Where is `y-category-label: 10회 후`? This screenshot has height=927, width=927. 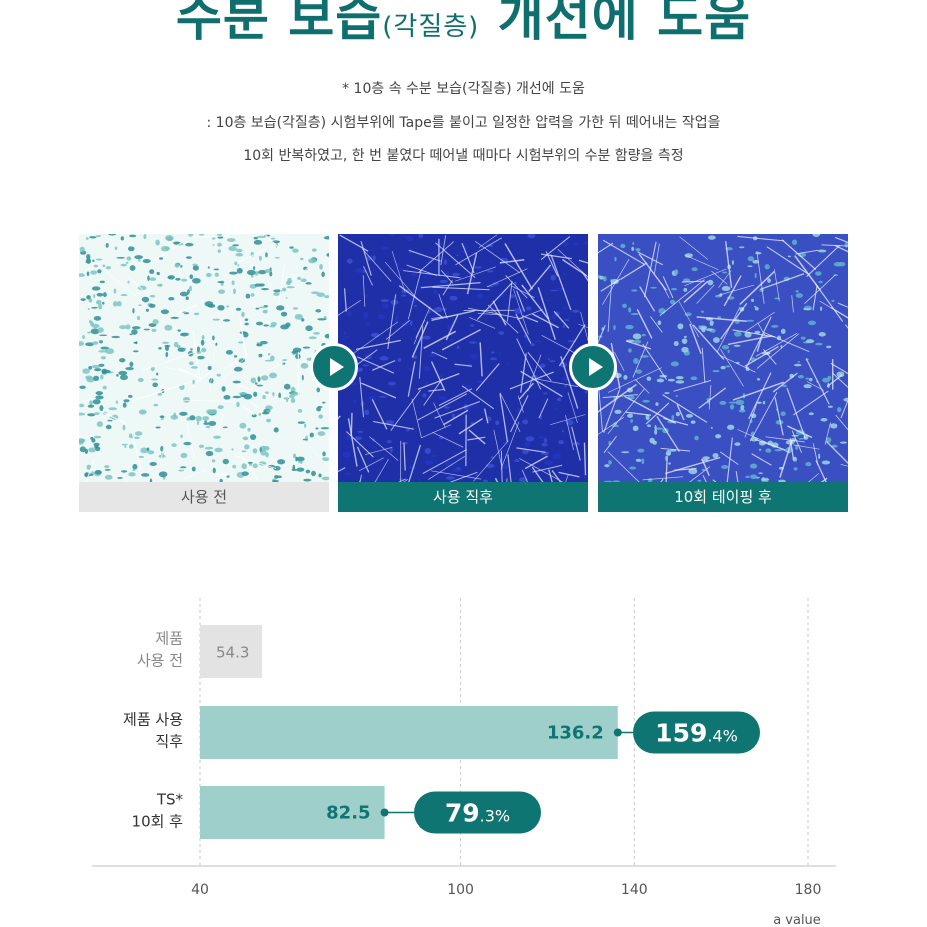 y-category-label: 10회 후 is located at coordinates (158, 822).